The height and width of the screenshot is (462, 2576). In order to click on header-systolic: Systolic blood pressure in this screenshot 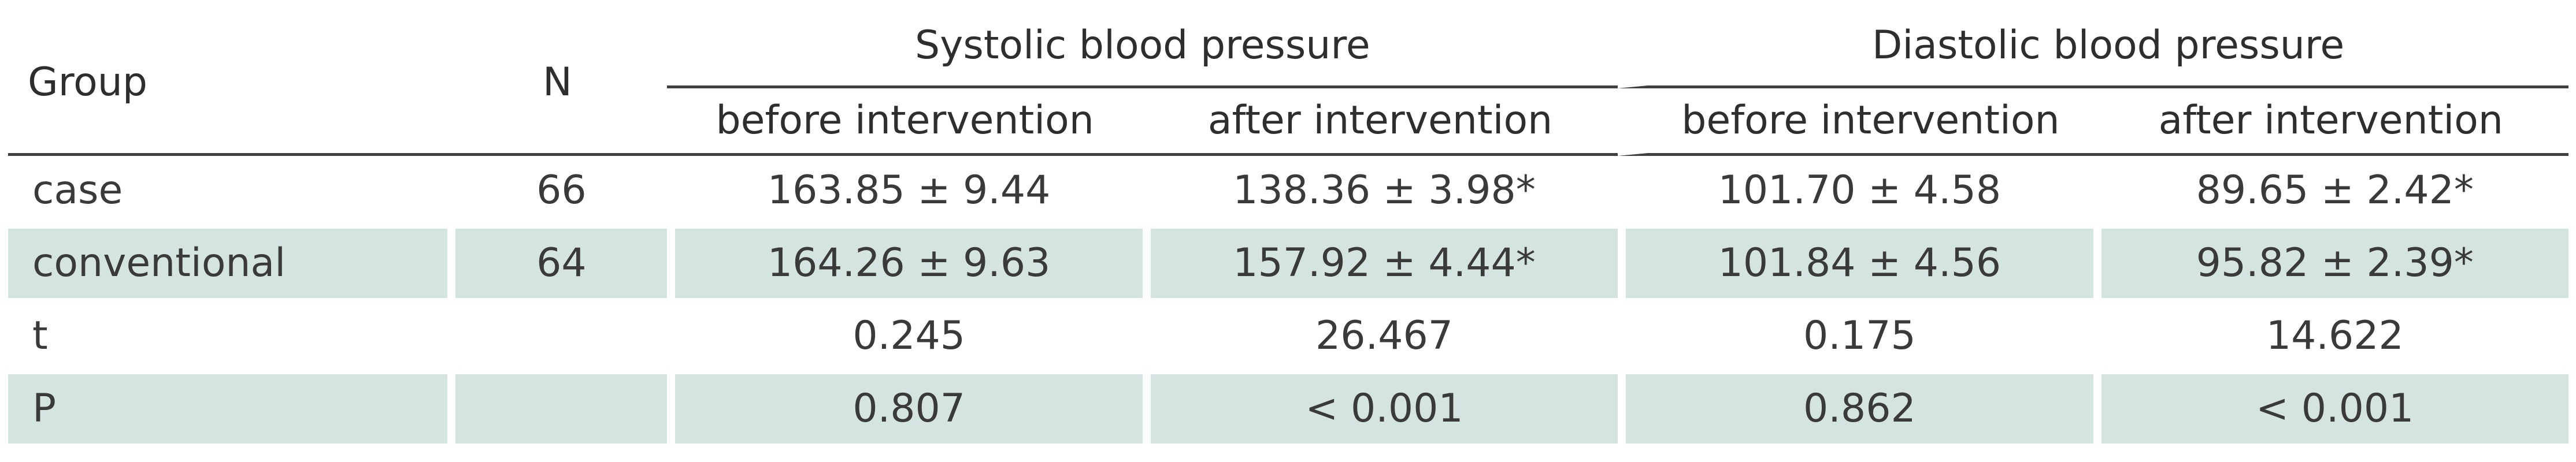, I will do `click(1142, 50)`.